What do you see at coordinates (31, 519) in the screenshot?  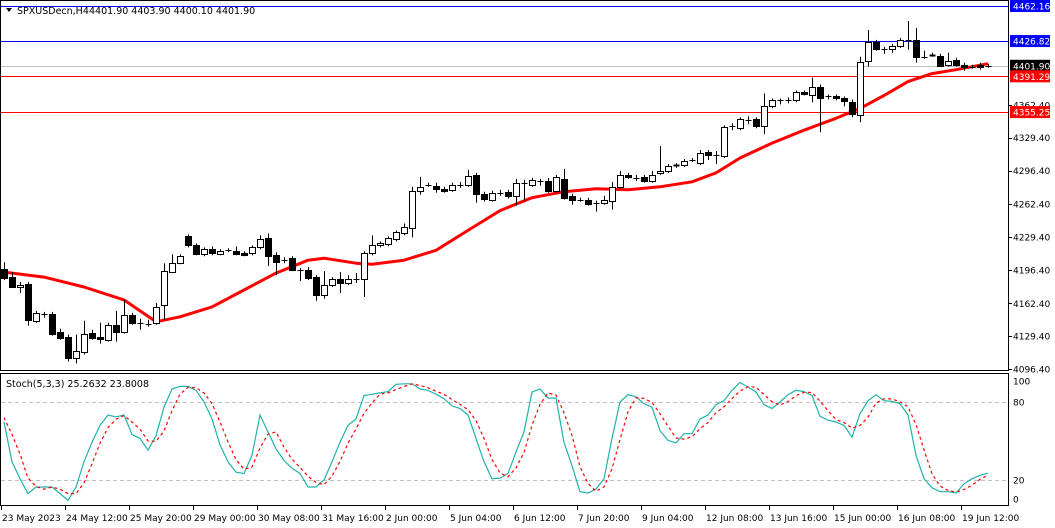 I see `time-tick-label: 23 May 2023` at bounding box center [31, 519].